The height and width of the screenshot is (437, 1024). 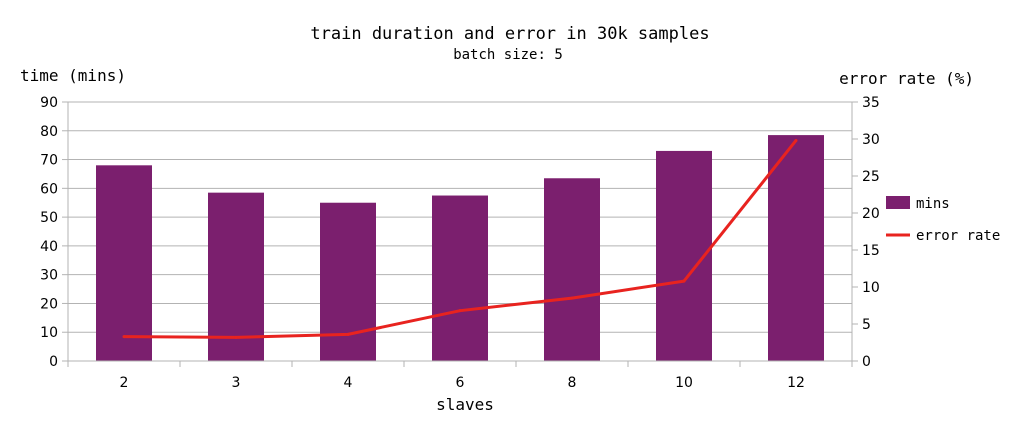 What do you see at coordinates (796, 383) in the screenshot?
I see `x-tick-label: 12` at bounding box center [796, 383].